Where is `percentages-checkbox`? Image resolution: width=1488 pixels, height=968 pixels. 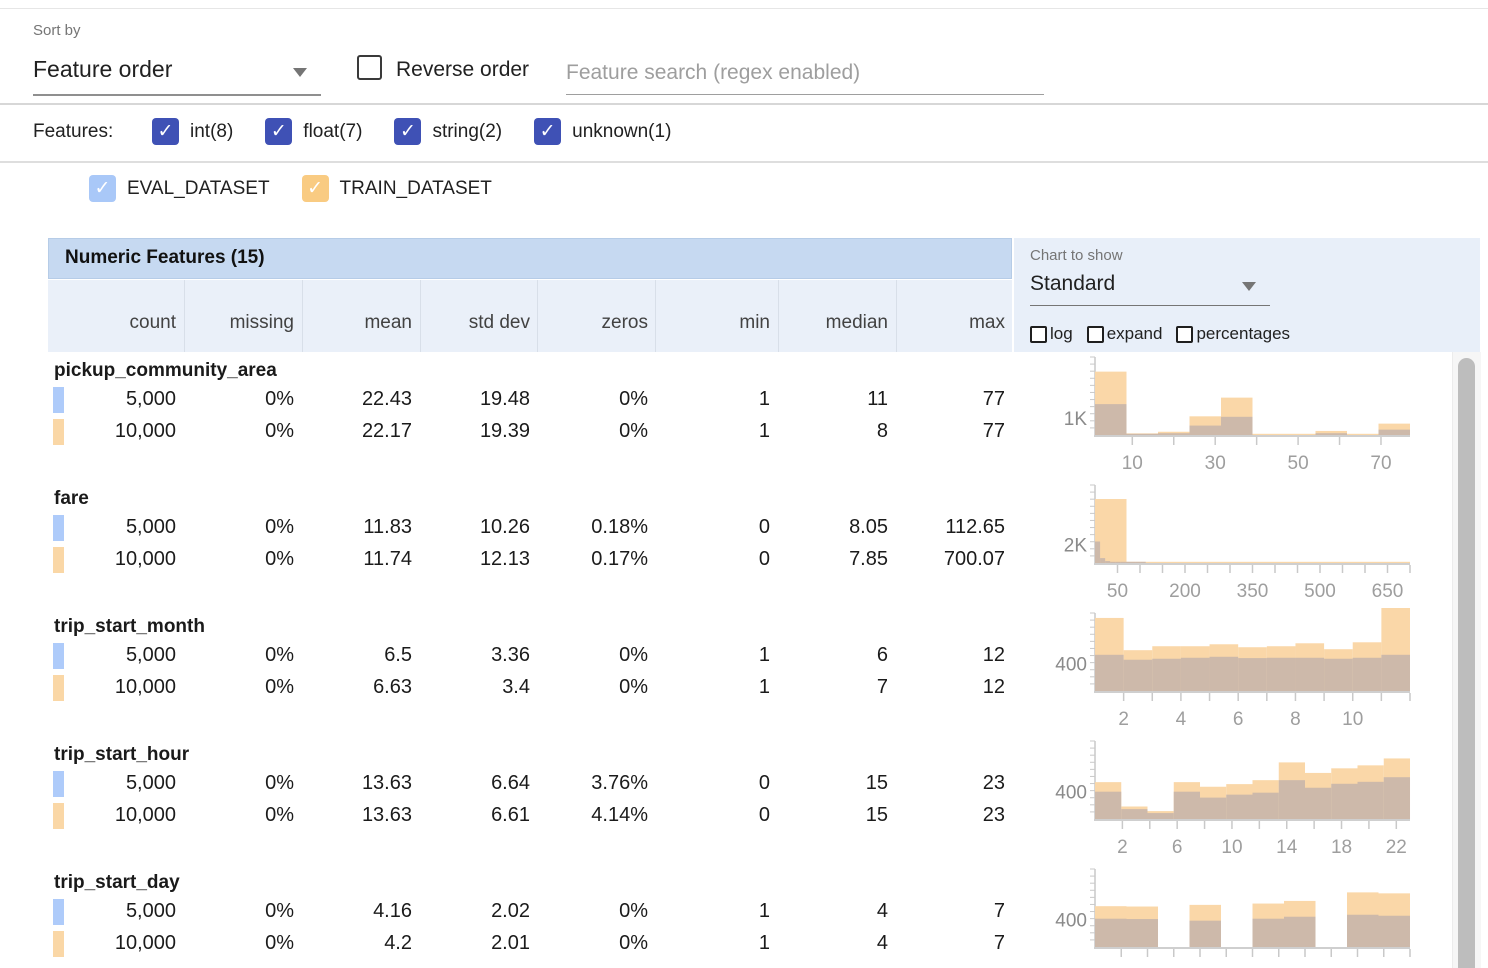 percentages-checkbox is located at coordinates (1185, 334).